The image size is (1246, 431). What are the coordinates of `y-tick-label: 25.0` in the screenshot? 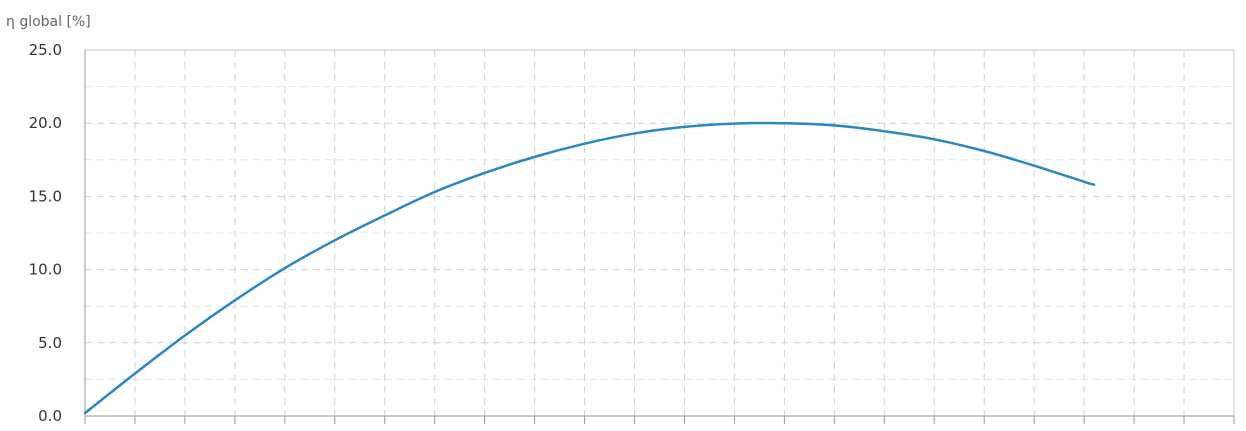 It's located at (45, 50).